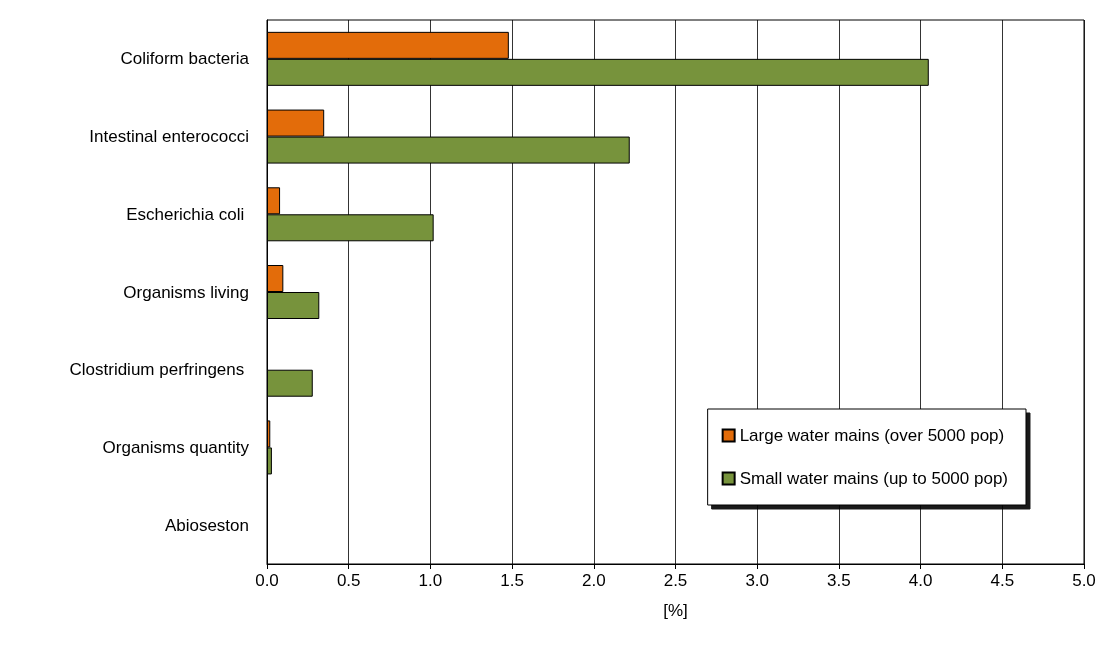 Image resolution: width=1109 pixels, height=648 pixels. I want to click on y-tick-label: Coliform bacteria, so click(185, 59).